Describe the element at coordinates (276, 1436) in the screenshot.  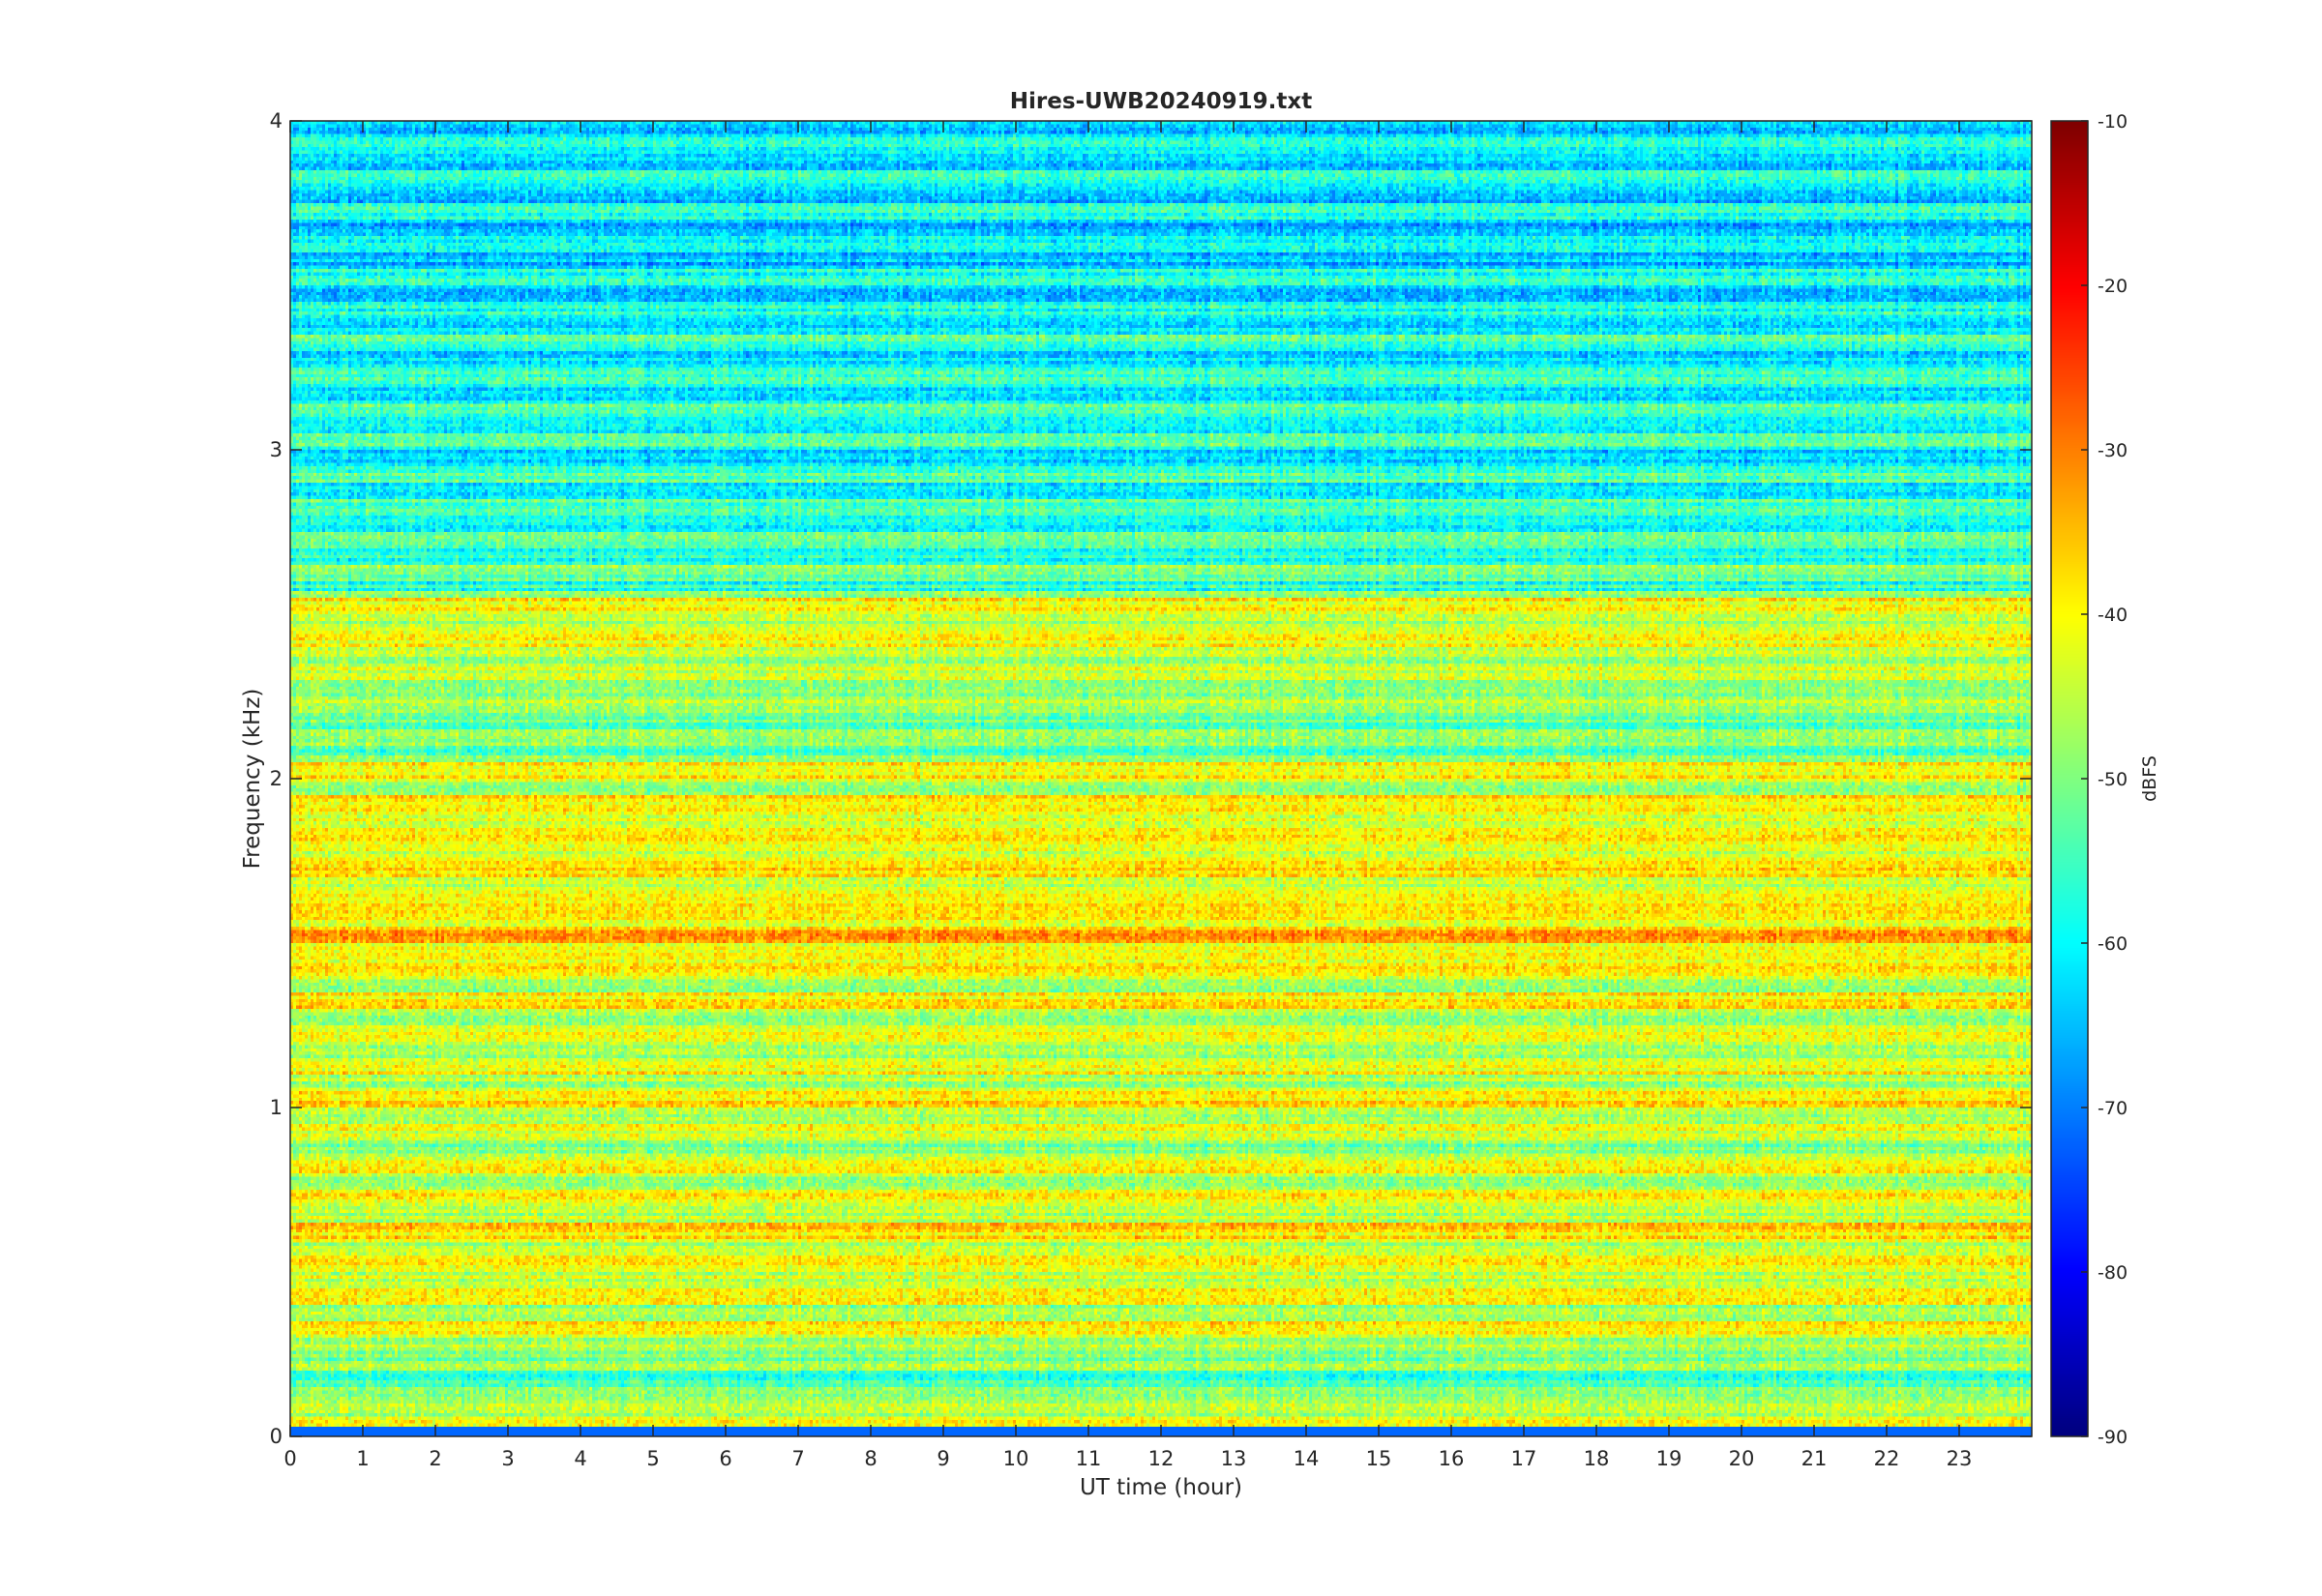
I see `y-tick-label: 0` at that location.